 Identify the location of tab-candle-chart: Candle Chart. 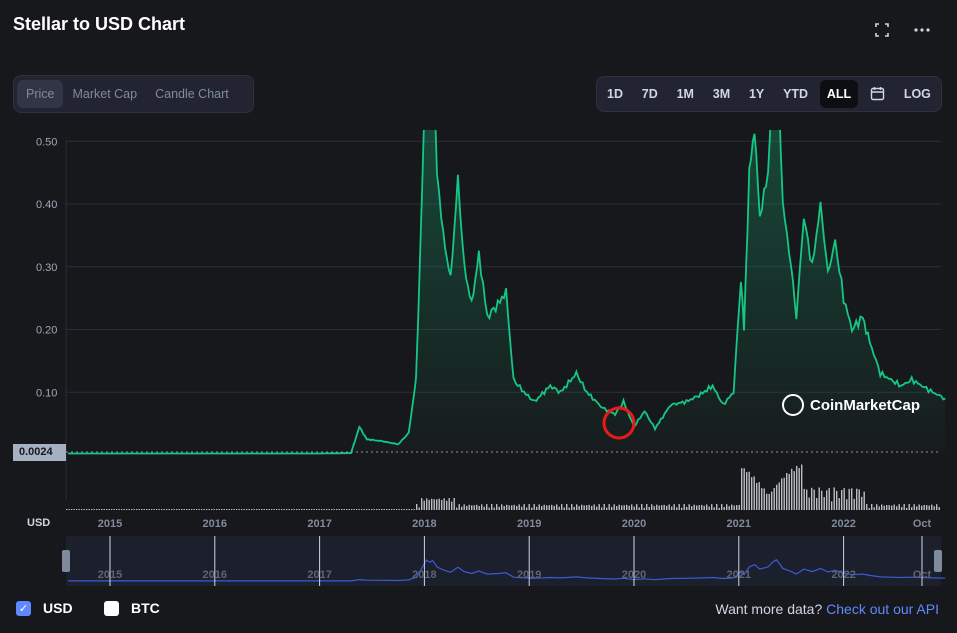
(192, 94).